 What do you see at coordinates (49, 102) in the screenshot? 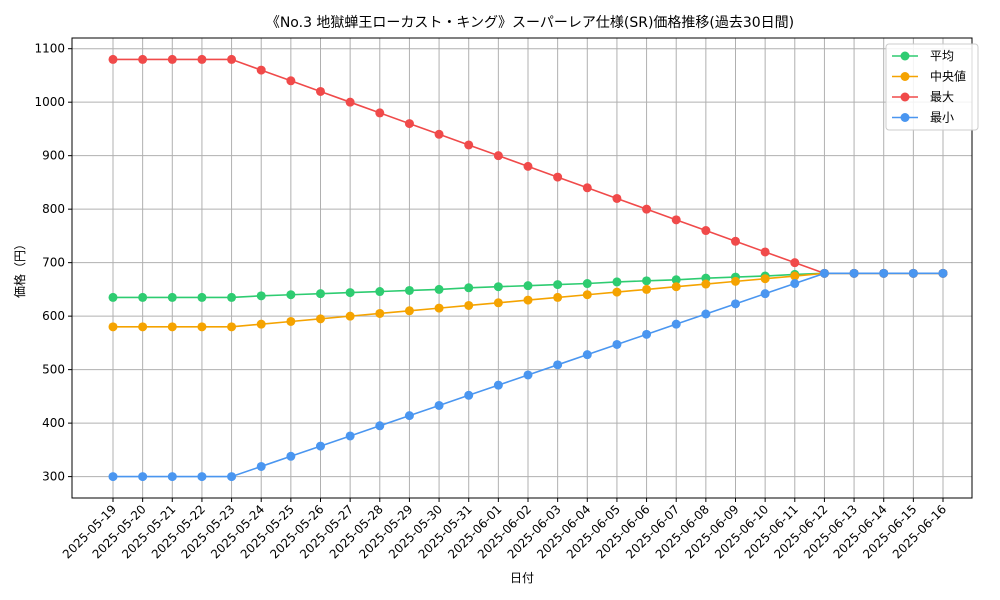
I see `y-tick-label: 1000` at bounding box center [49, 102].